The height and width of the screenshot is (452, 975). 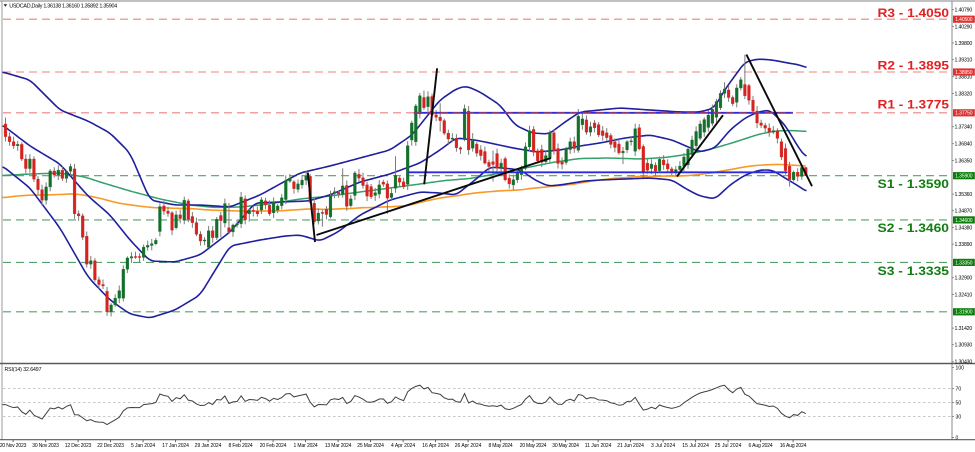 I want to click on svg-text: 1 Mar 2024, so click(x=306, y=446).